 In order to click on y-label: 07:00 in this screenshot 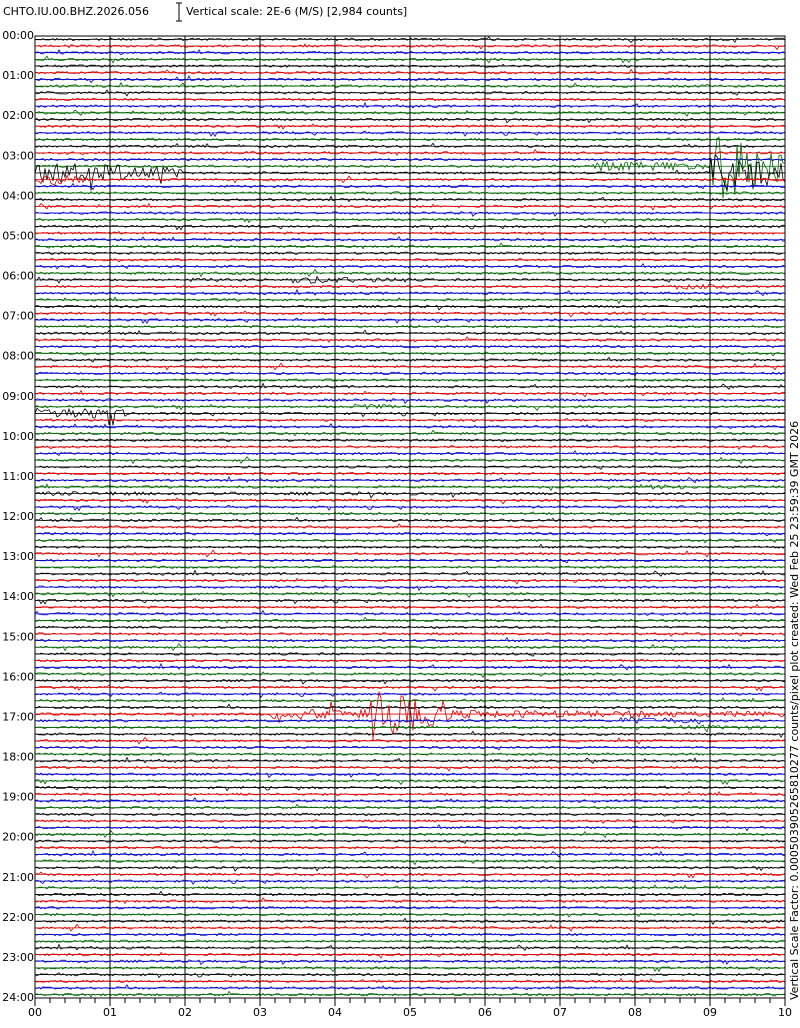, I will do `click(18, 316)`.